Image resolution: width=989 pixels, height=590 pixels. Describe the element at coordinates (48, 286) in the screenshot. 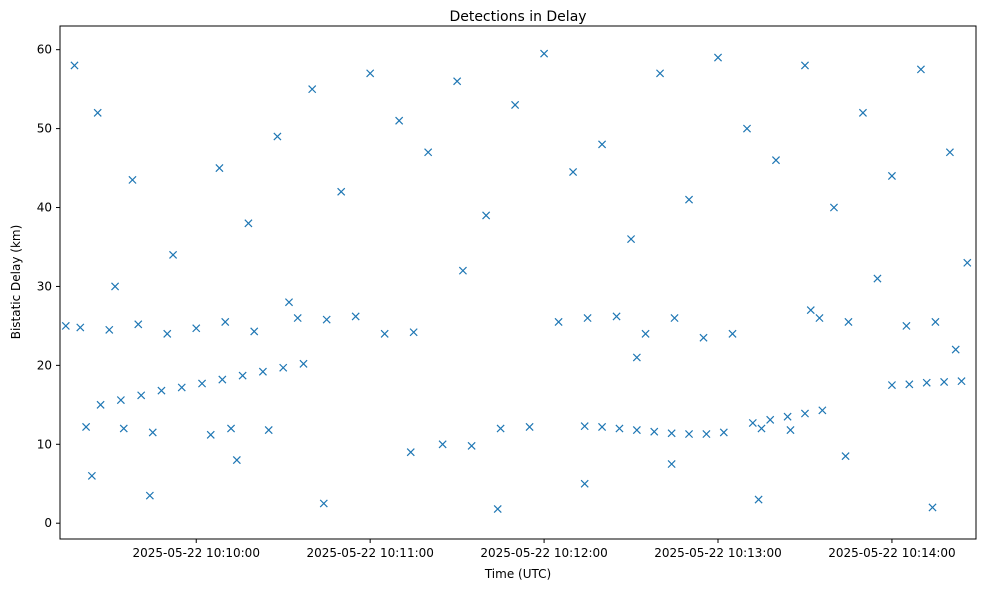

I see `y-axis-ticks: 0 10 20 30 40 50 60` at that location.